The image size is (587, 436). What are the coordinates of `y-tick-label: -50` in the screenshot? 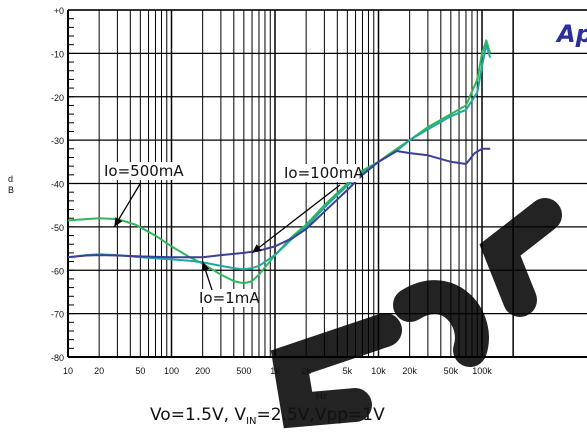 It's located at (57, 228).